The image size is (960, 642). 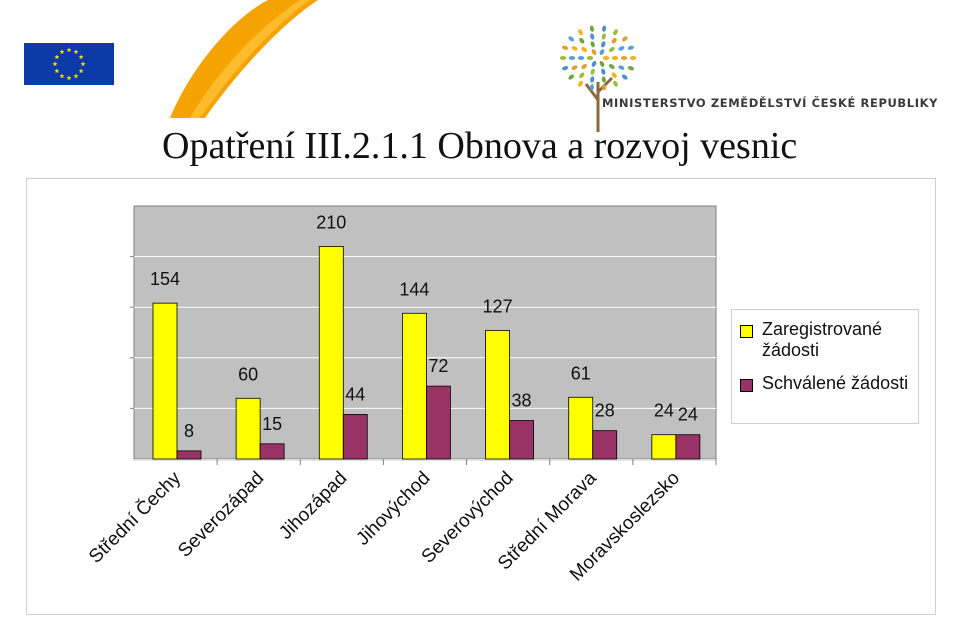 I want to click on data-label-registered-1: 60, so click(x=248, y=374).